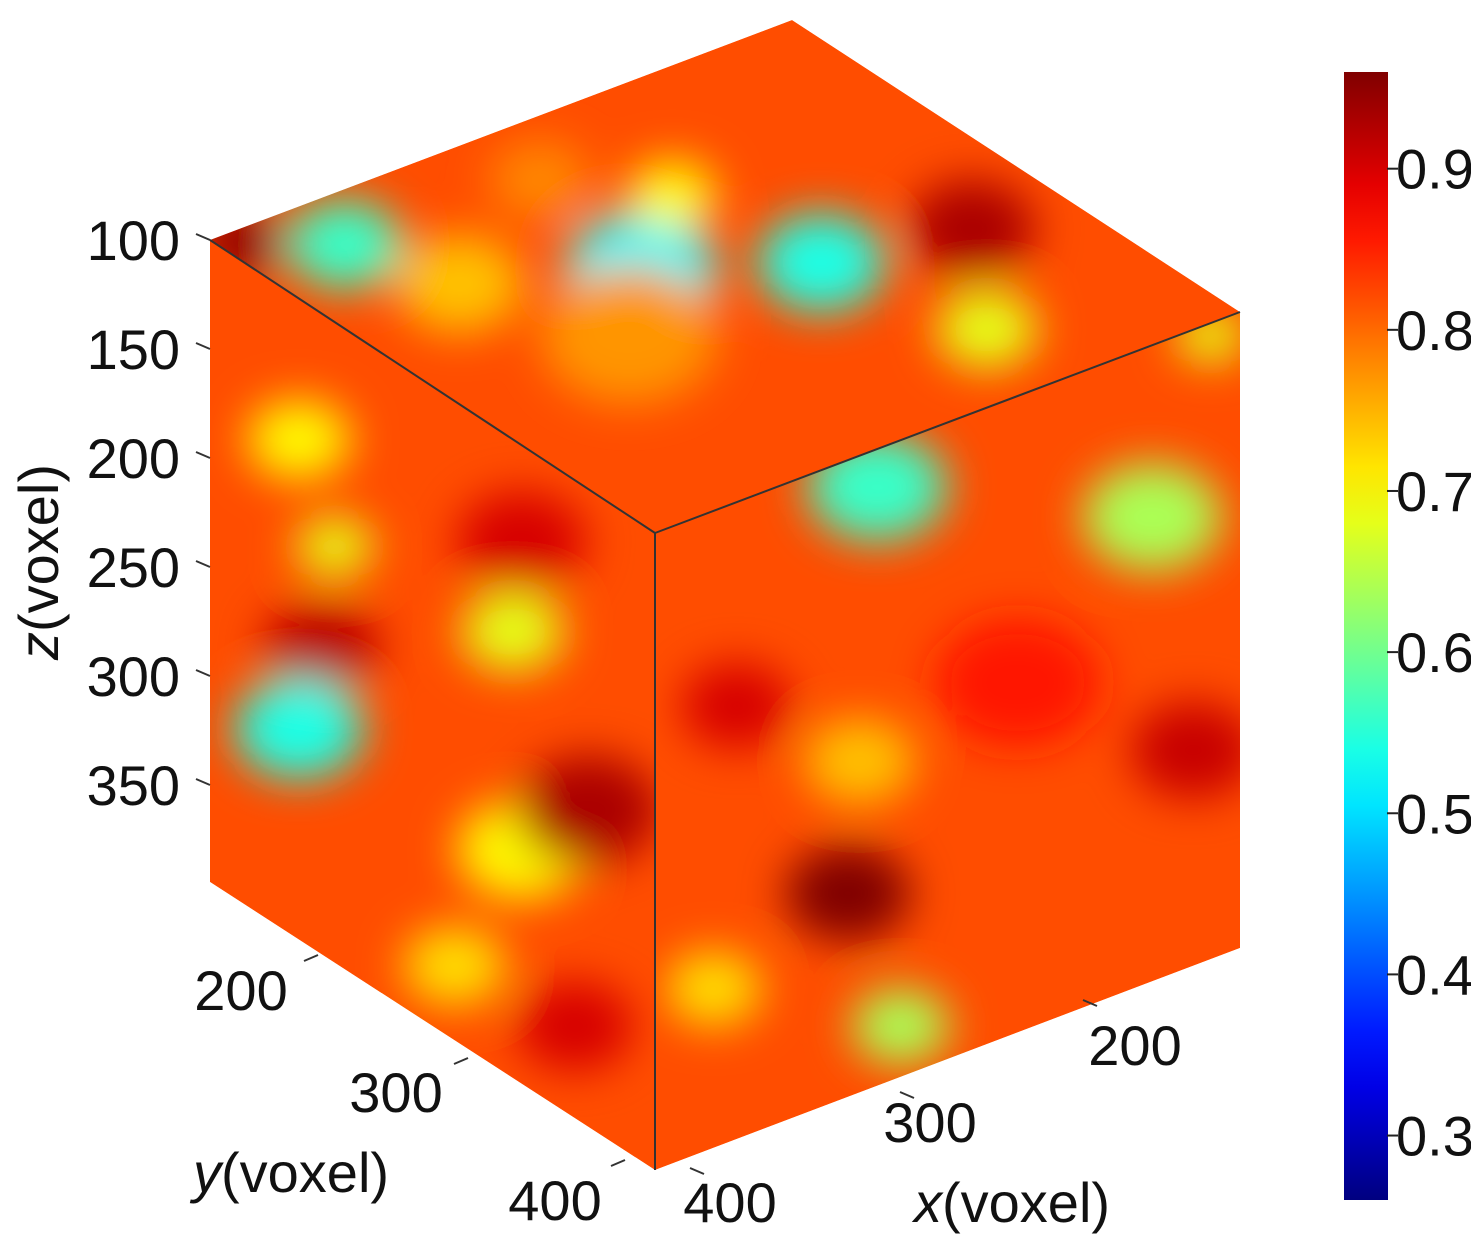 This screenshot has height=1249, width=1471. Describe the element at coordinates (38, 646) in the screenshot. I see `z-axis-label-var: z` at that location.